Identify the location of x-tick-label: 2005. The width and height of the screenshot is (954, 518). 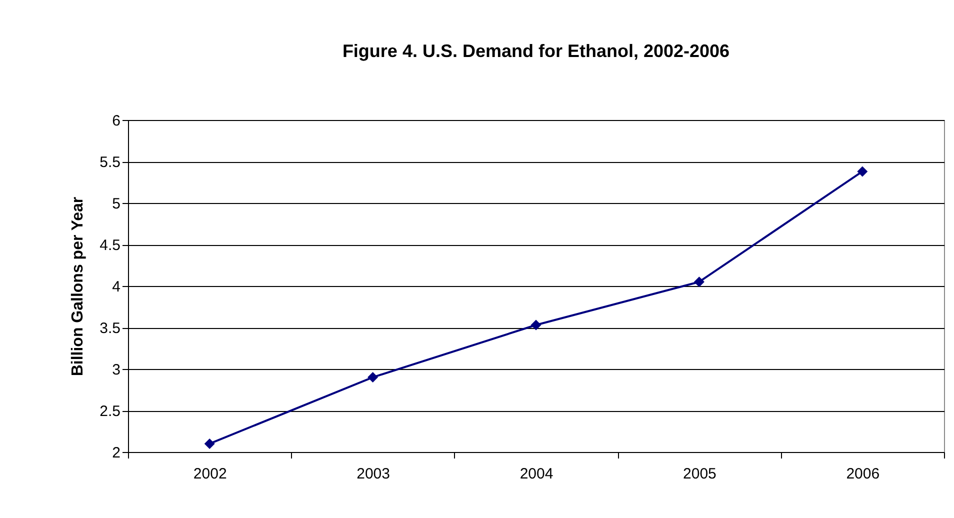
(699, 474).